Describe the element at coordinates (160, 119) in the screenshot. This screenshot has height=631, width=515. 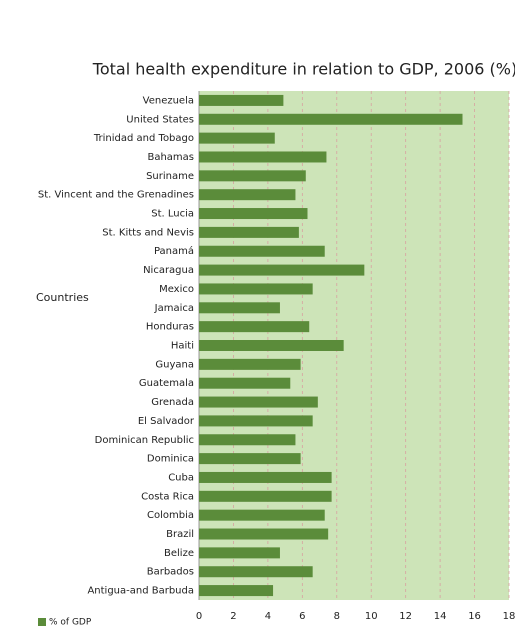
I see `y-tick-label: United States` at that location.